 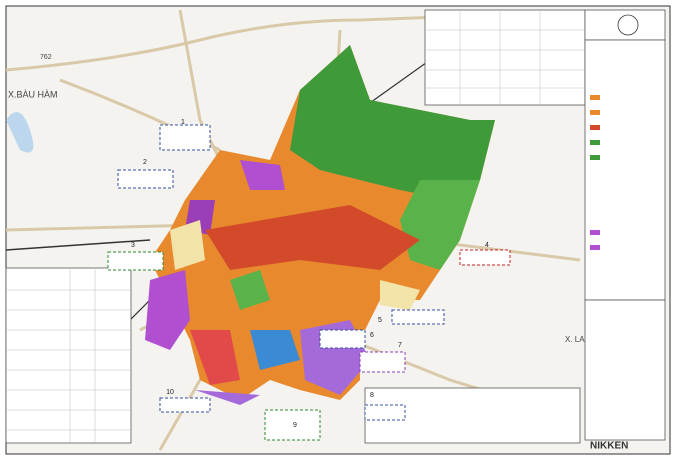 What do you see at coordinates (20, 132) in the screenshot?
I see `lake` at bounding box center [20, 132].